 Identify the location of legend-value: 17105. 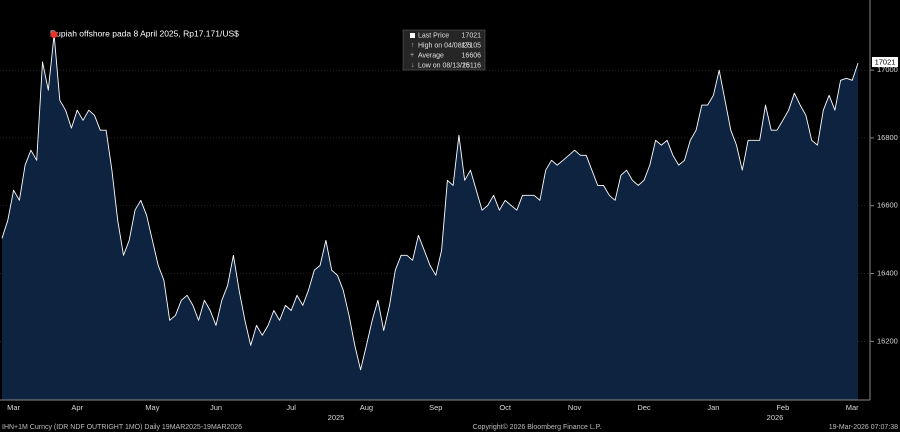
(472, 45).